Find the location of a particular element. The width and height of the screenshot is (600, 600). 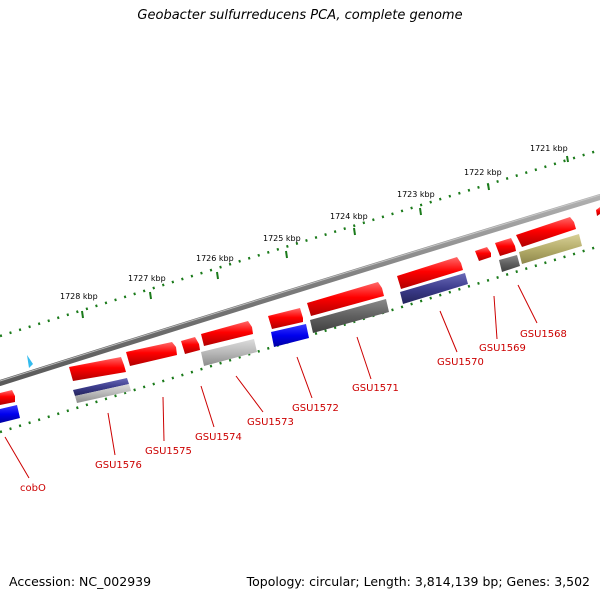

kbp-label: 1725 kbp is located at coordinates (282, 238).